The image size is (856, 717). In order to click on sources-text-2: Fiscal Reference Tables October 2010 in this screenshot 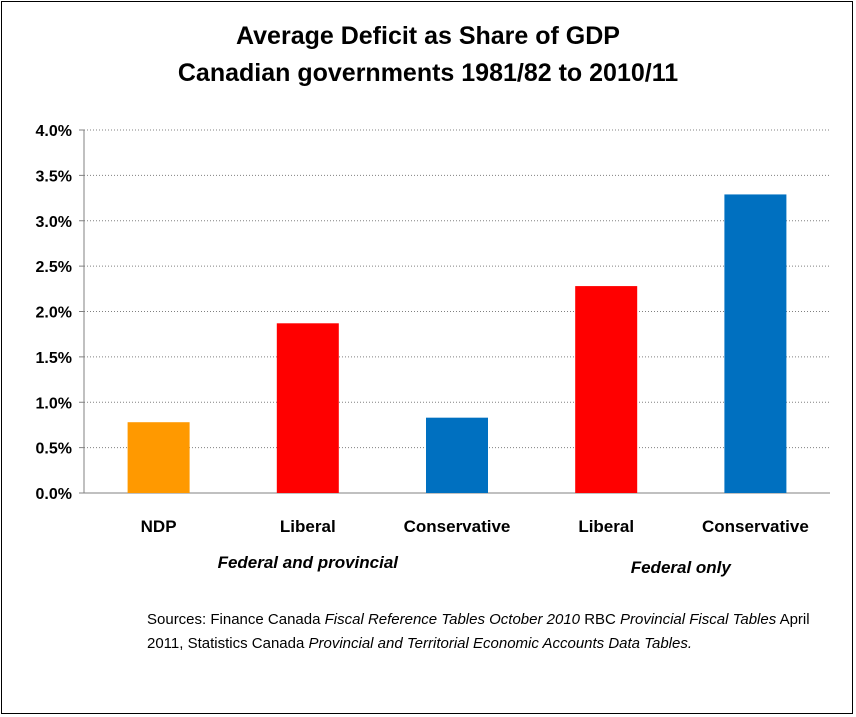, I will do `click(452, 619)`.